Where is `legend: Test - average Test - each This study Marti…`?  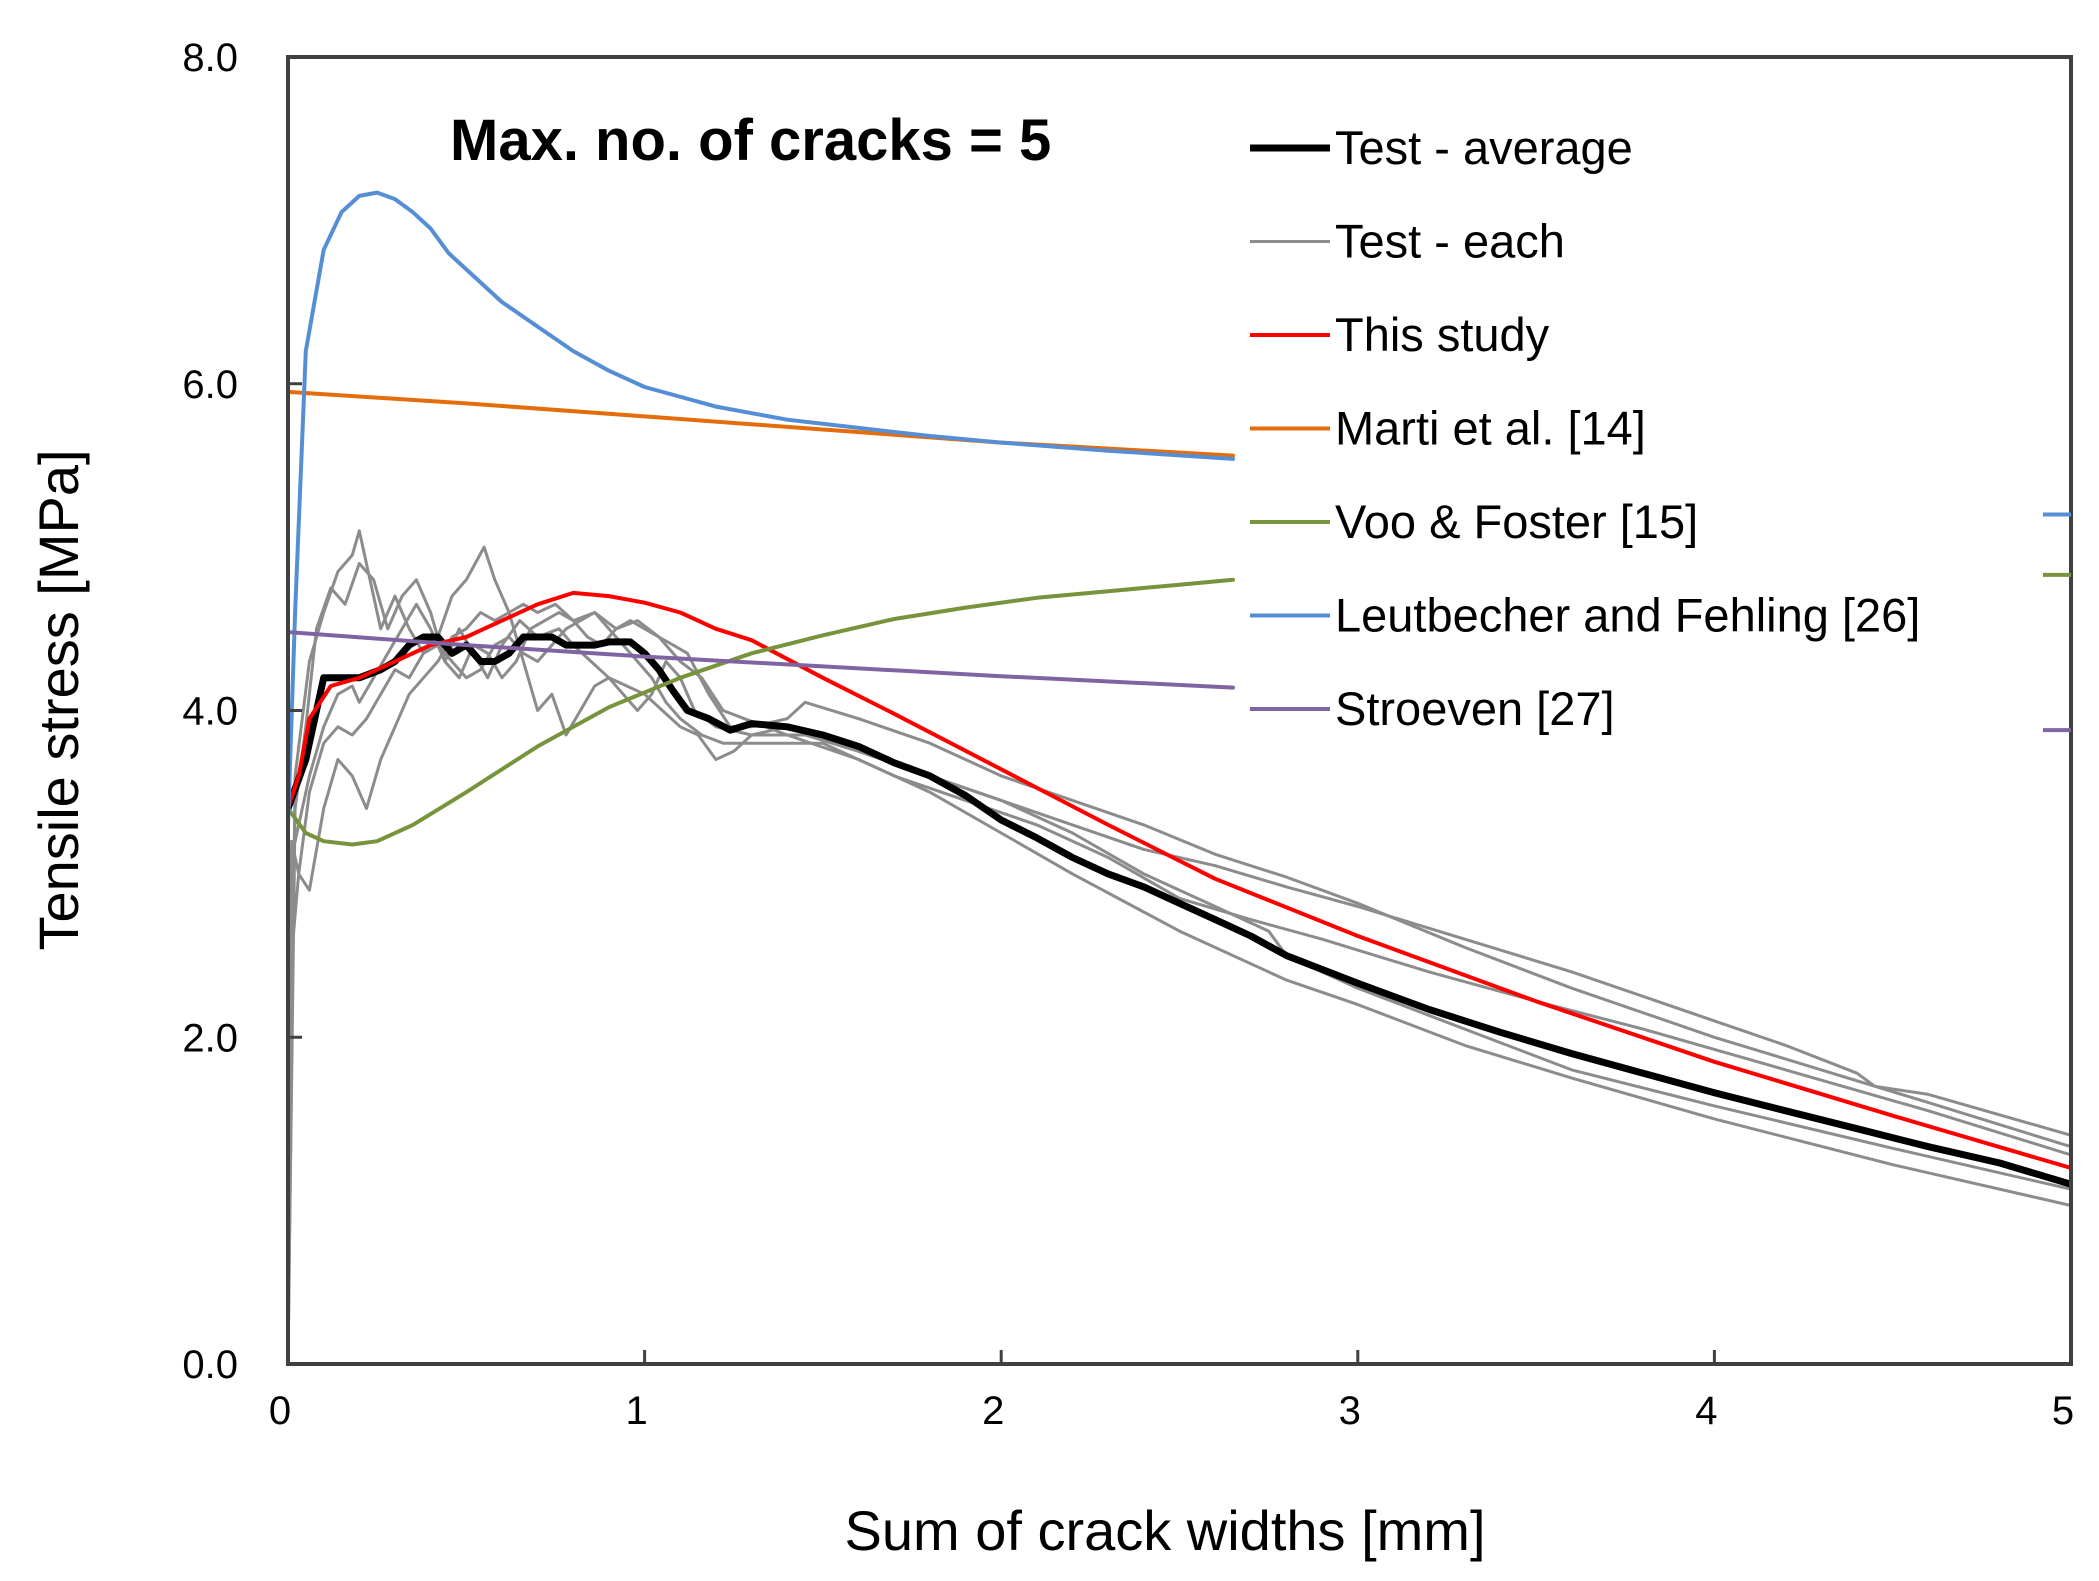 legend: Test - average Test - each This study Marti… is located at coordinates (1590, 424).